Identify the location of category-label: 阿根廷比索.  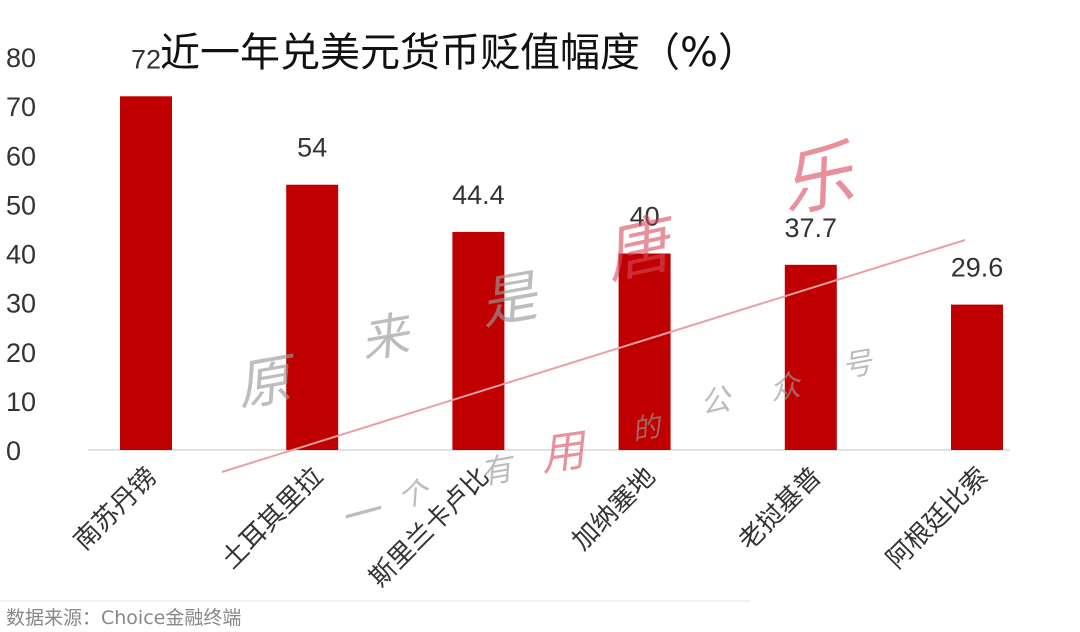
(937, 518).